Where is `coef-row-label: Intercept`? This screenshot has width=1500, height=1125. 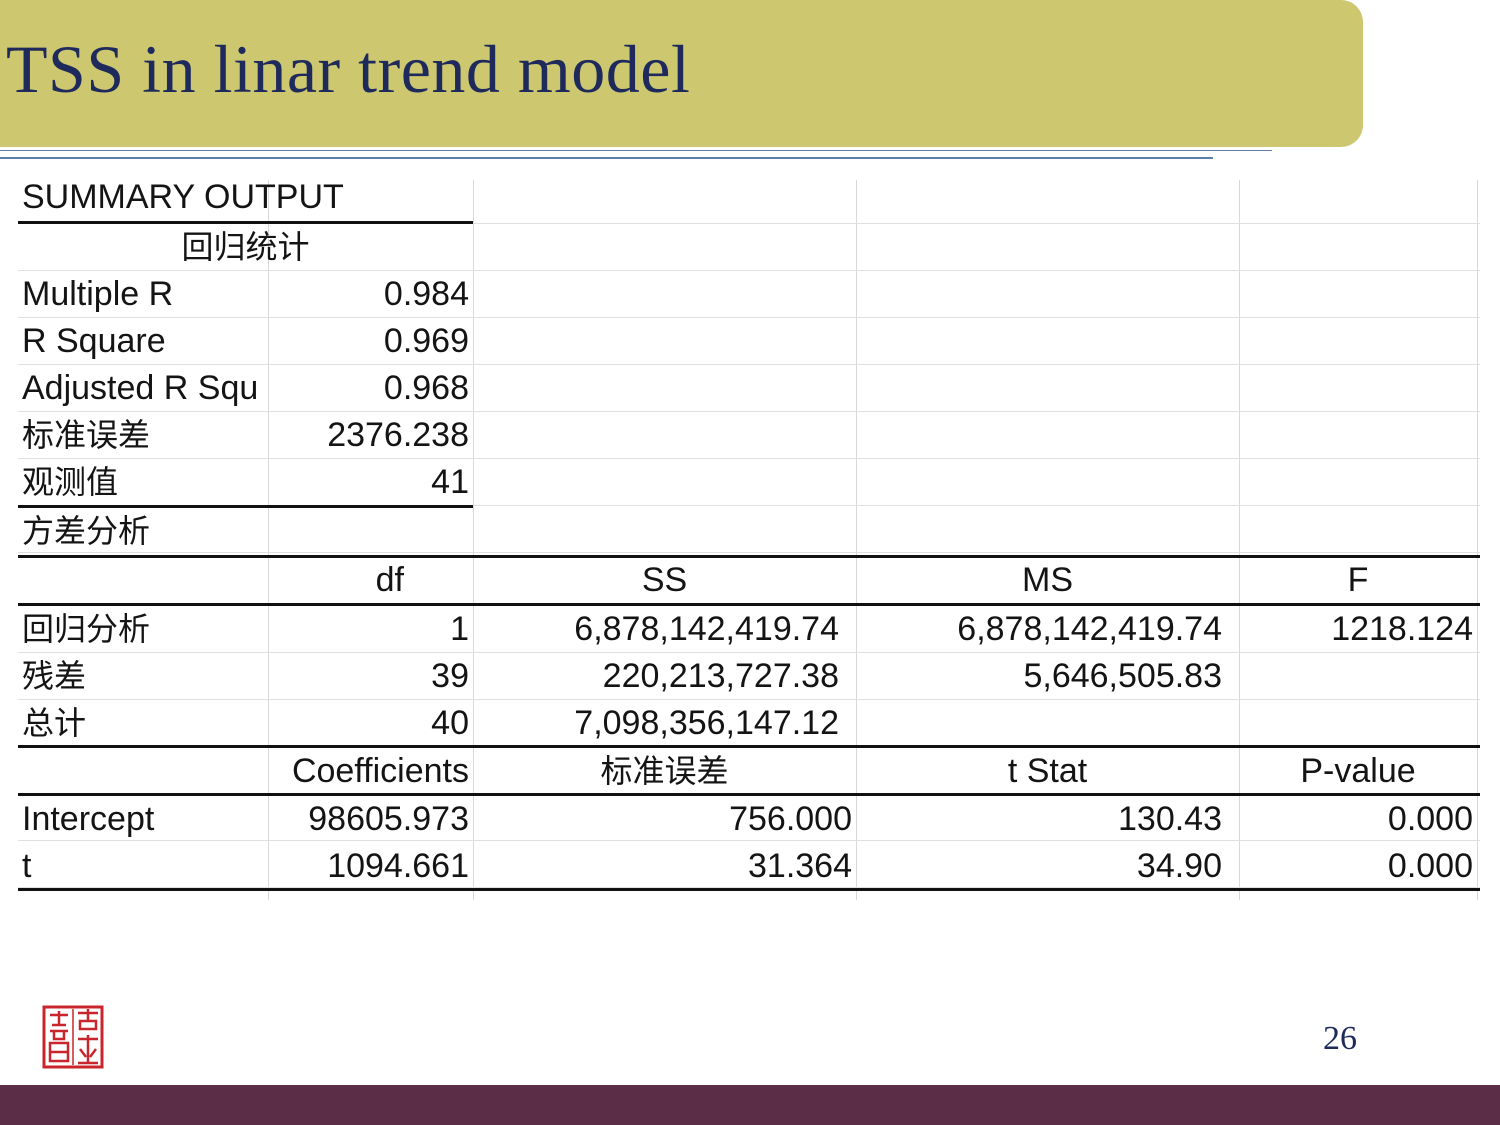
coef-row-label: Intercept is located at coordinates (88, 819).